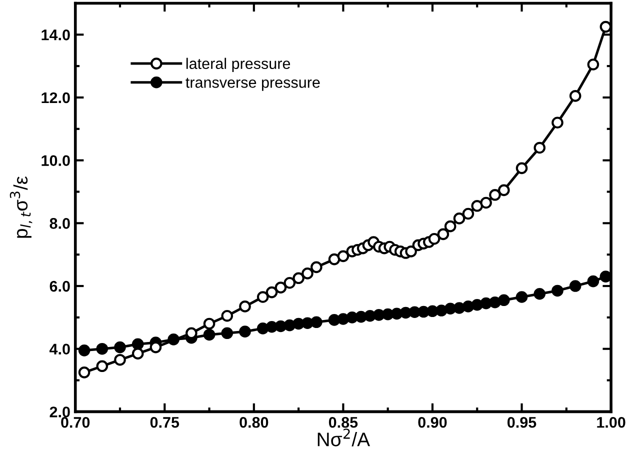 The image size is (628, 460). I want to click on x-axis-title: Nσ$^{2}$/A, so click(344, 437).